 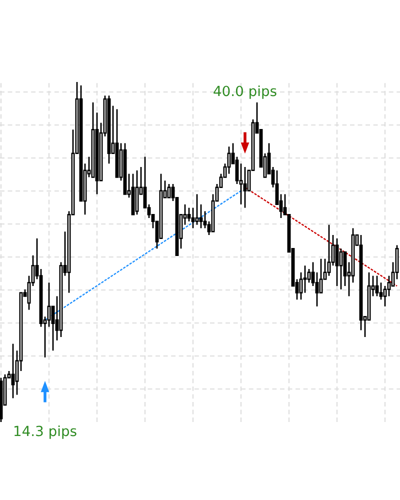 What do you see at coordinates (245, 92) in the screenshot?
I see `annotation: 40.0 pips` at bounding box center [245, 92].